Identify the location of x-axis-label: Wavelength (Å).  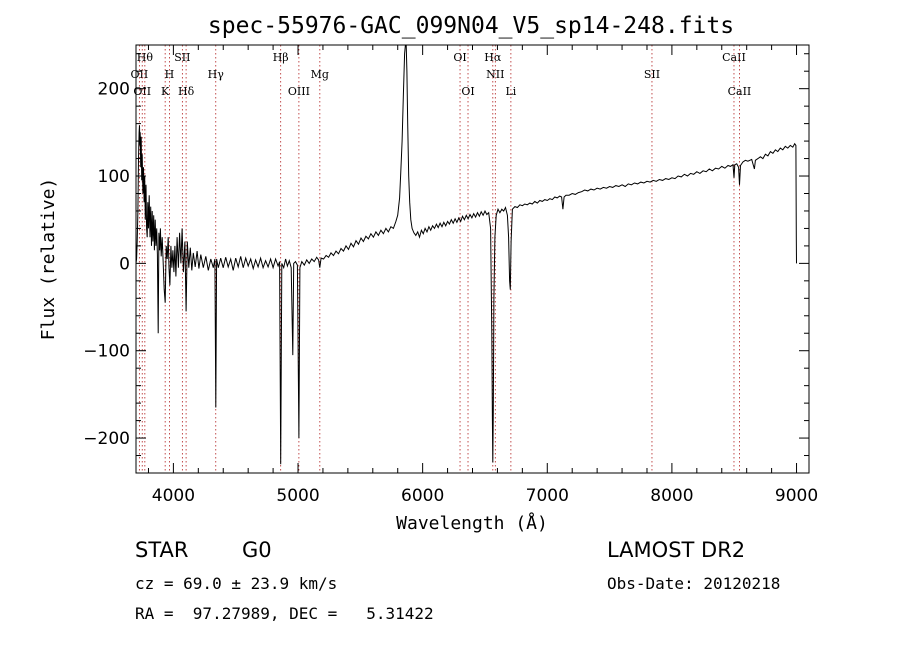
(472, 523).